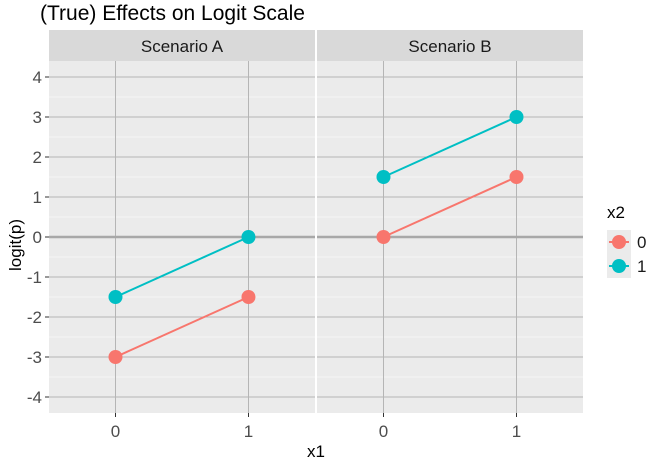  Describe the element at coordinates (641, 266) in the screenshot. I see `legend-label: 1` at that location.